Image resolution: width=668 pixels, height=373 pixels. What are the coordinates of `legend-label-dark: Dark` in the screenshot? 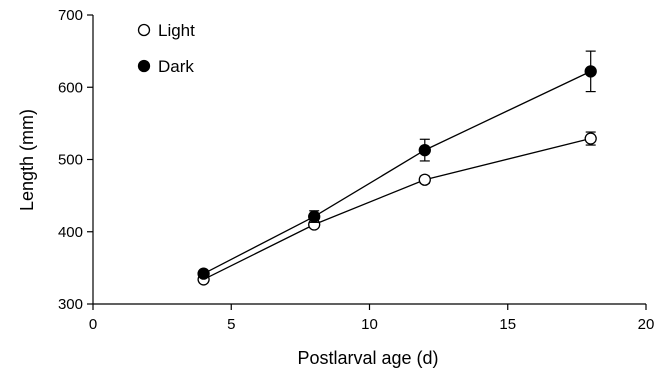 It's located at (176, 66).